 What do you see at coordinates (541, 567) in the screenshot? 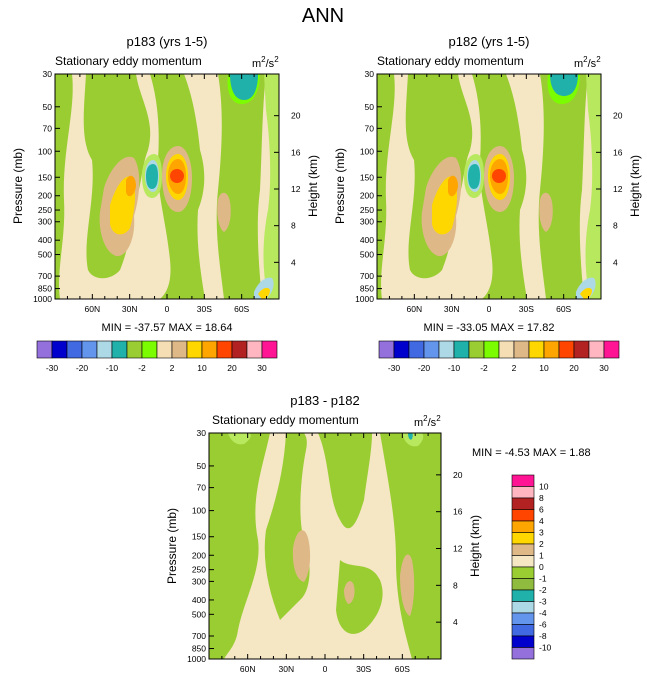
I see `colorbar-label: 0` at bounding box center [541, 567].